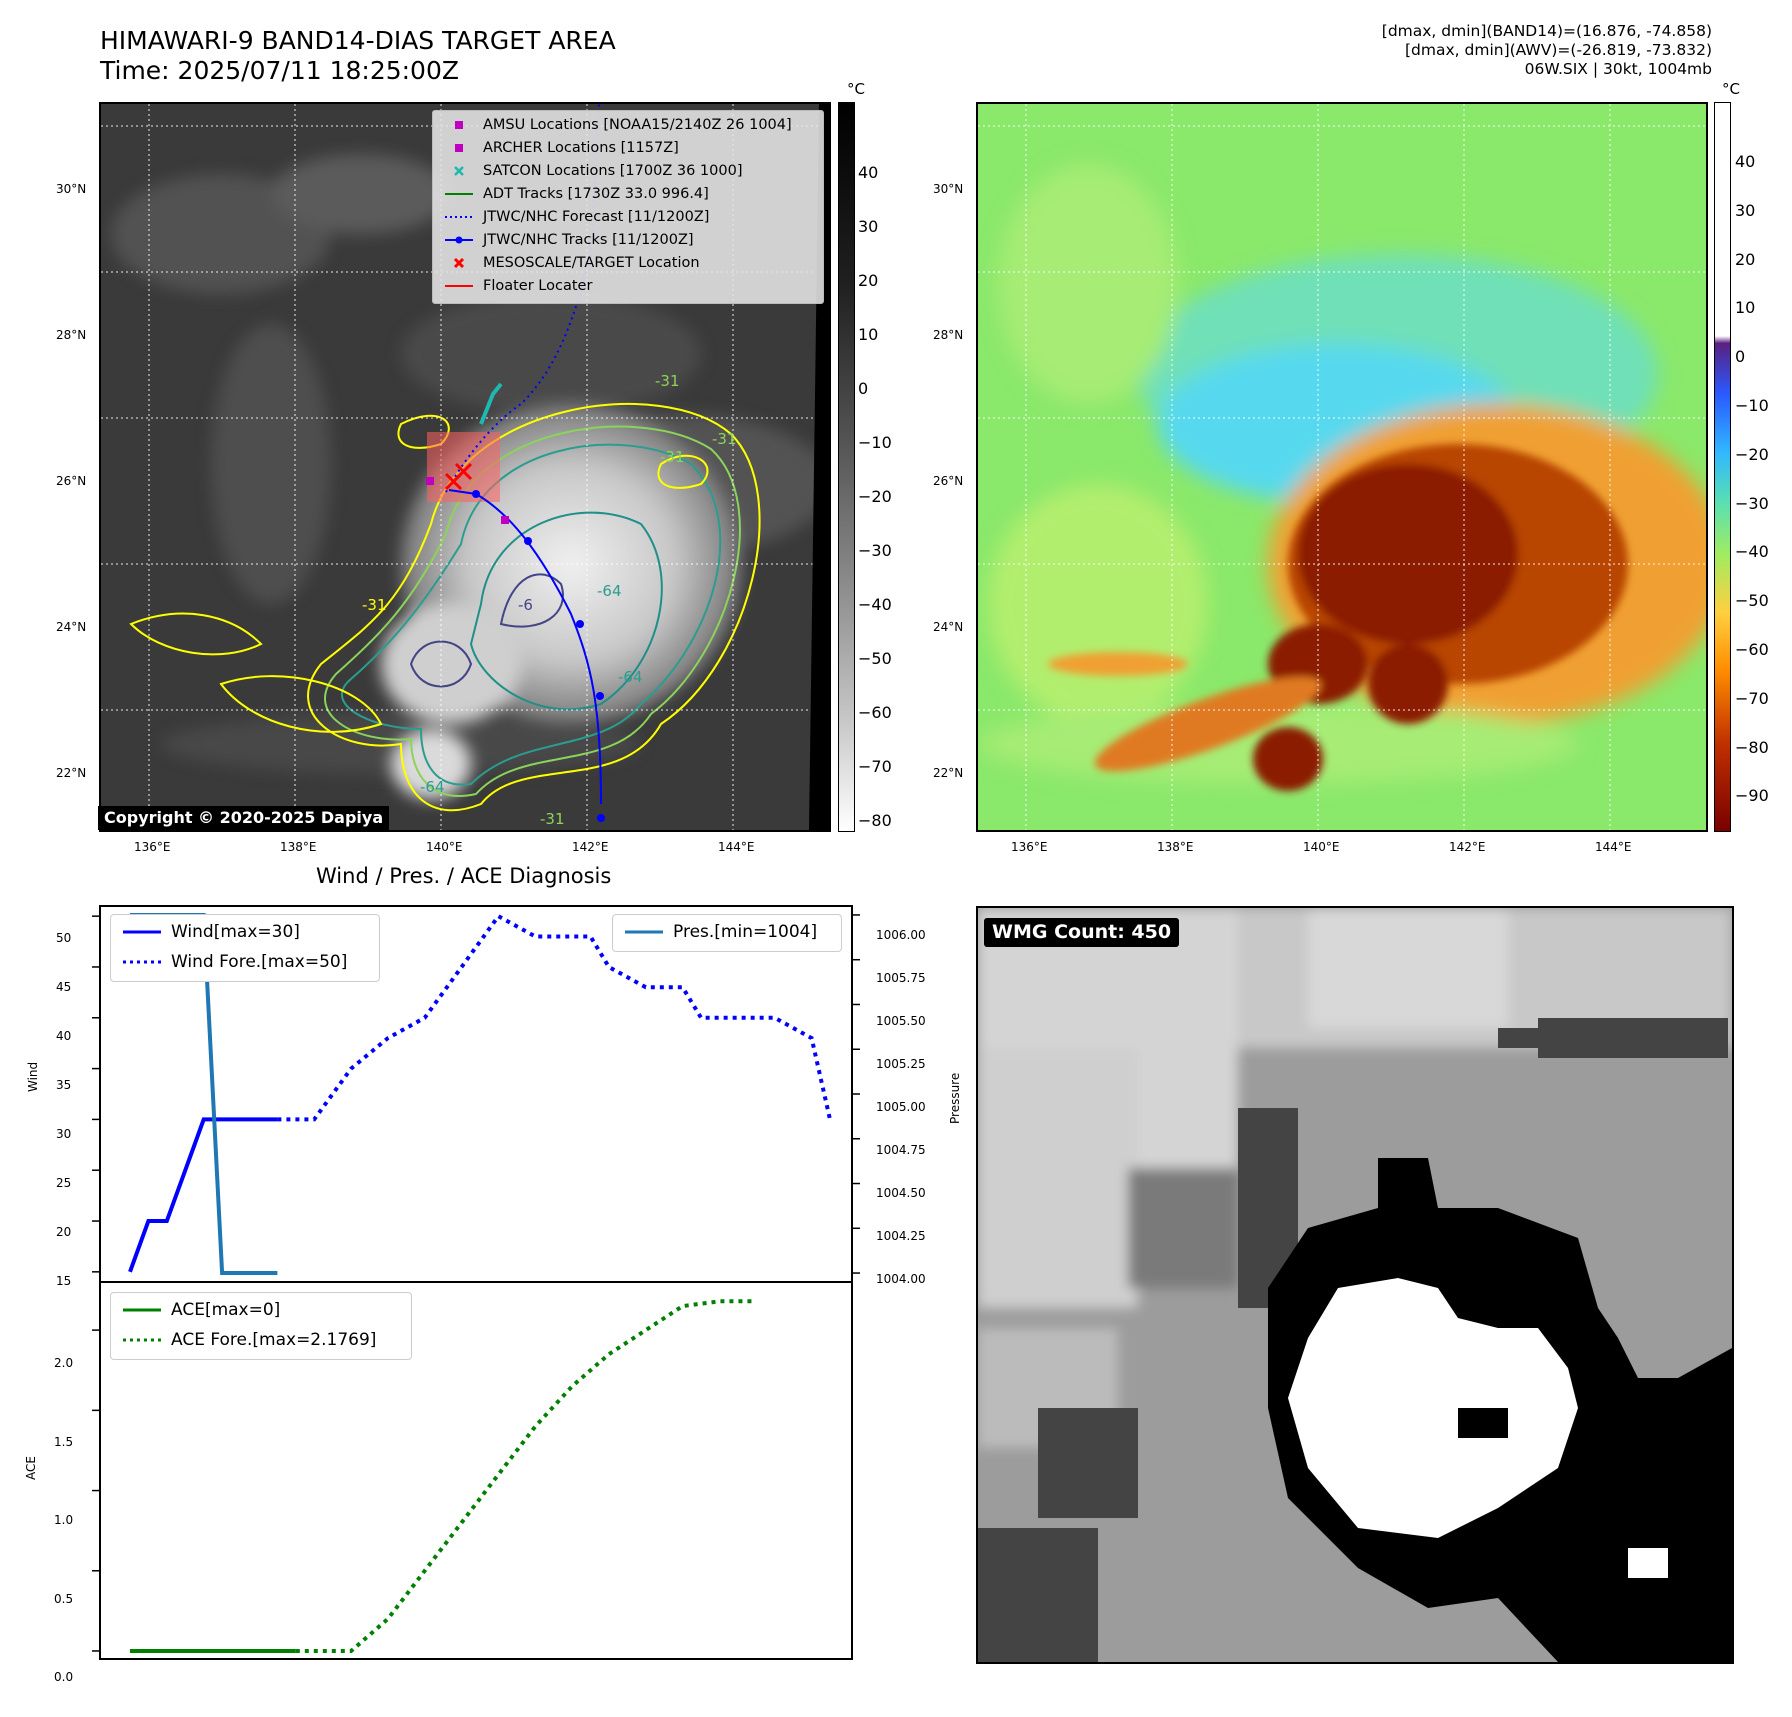 The height and width of the screenshot is (1717, 1792). I want to click on title-line-2: Time: 2025/07/11 18:25:00Z, so click(279, 70).